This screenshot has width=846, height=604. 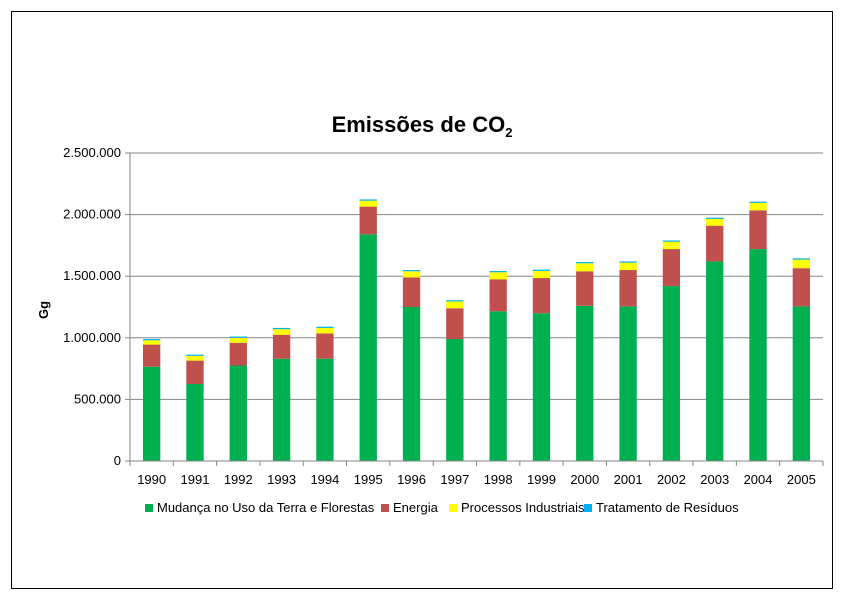 What do you see at coordinates (411, 479) in the screenshot?
I see `x-tick-label: 1996` at bounding box center [411, 479].